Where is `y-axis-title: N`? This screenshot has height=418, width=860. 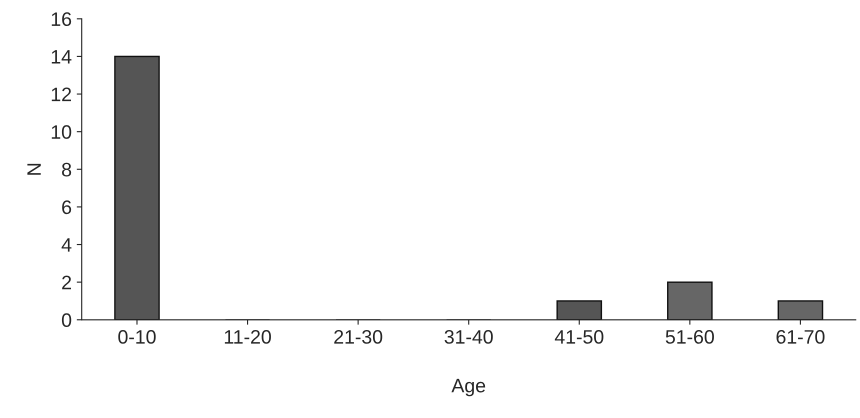
y-axis-title: N is located at coordinates (34, 169).